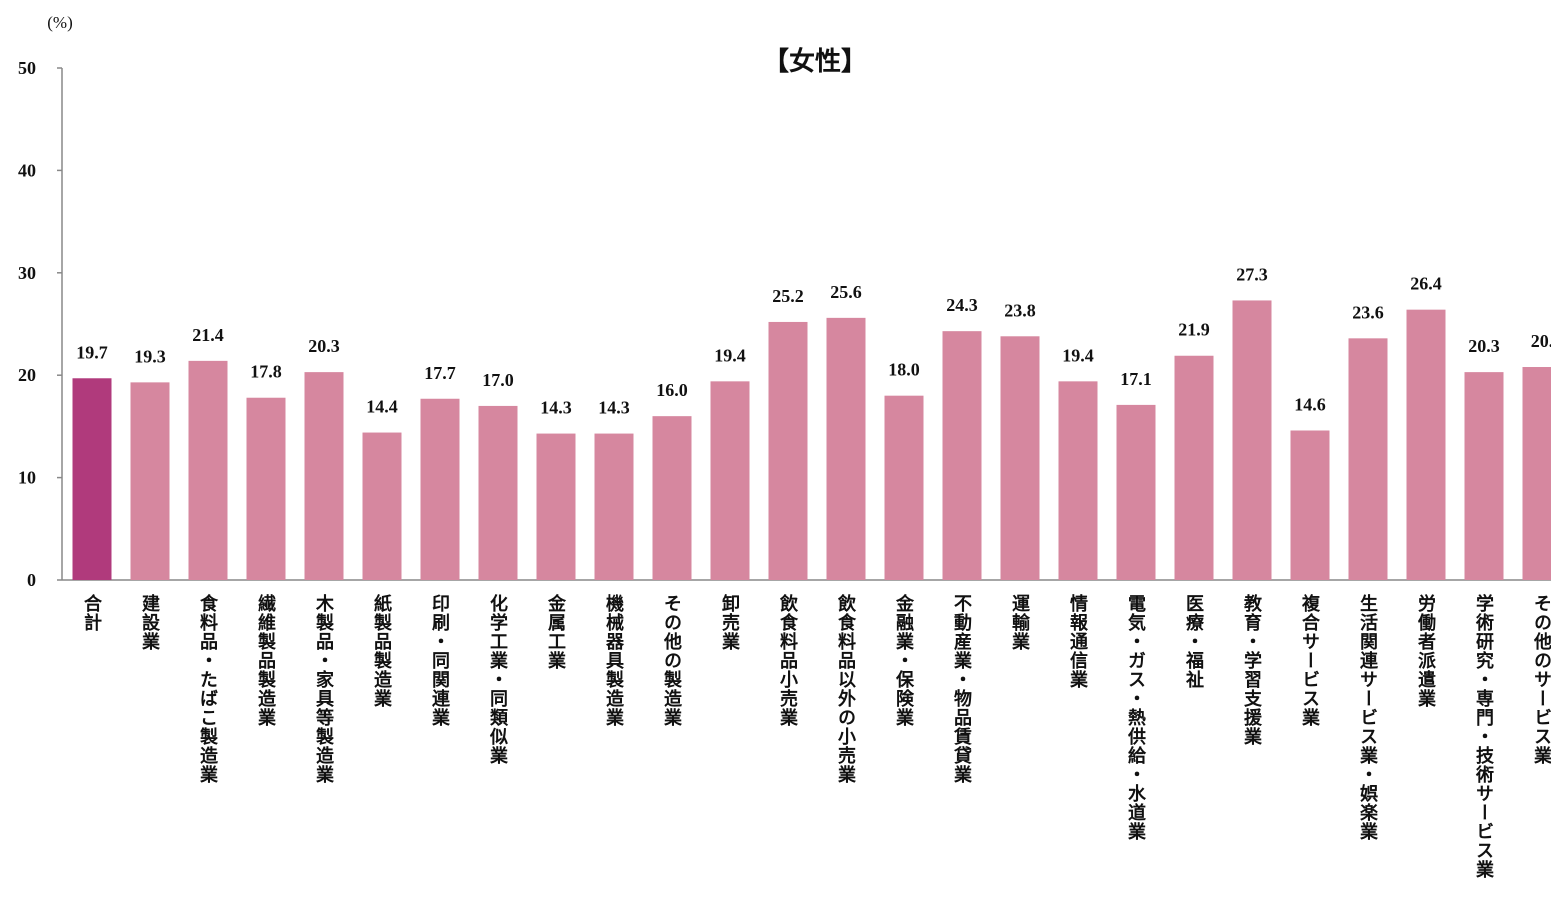 This screenshot has width=1551, height=916. I want to click on data-label: 21.9, so click(1194, 330).